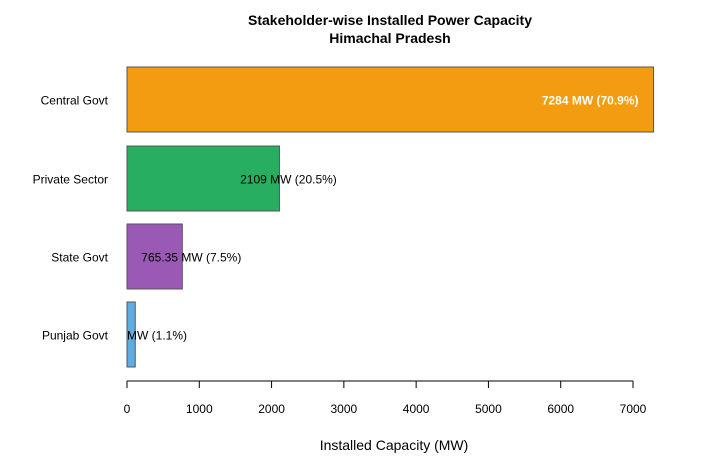 The image size is (704, 458). What do you see at coordinates (633, 409) in the screenshot?
I see `x-tick-label: 7000` at bounding box center [633, 409].